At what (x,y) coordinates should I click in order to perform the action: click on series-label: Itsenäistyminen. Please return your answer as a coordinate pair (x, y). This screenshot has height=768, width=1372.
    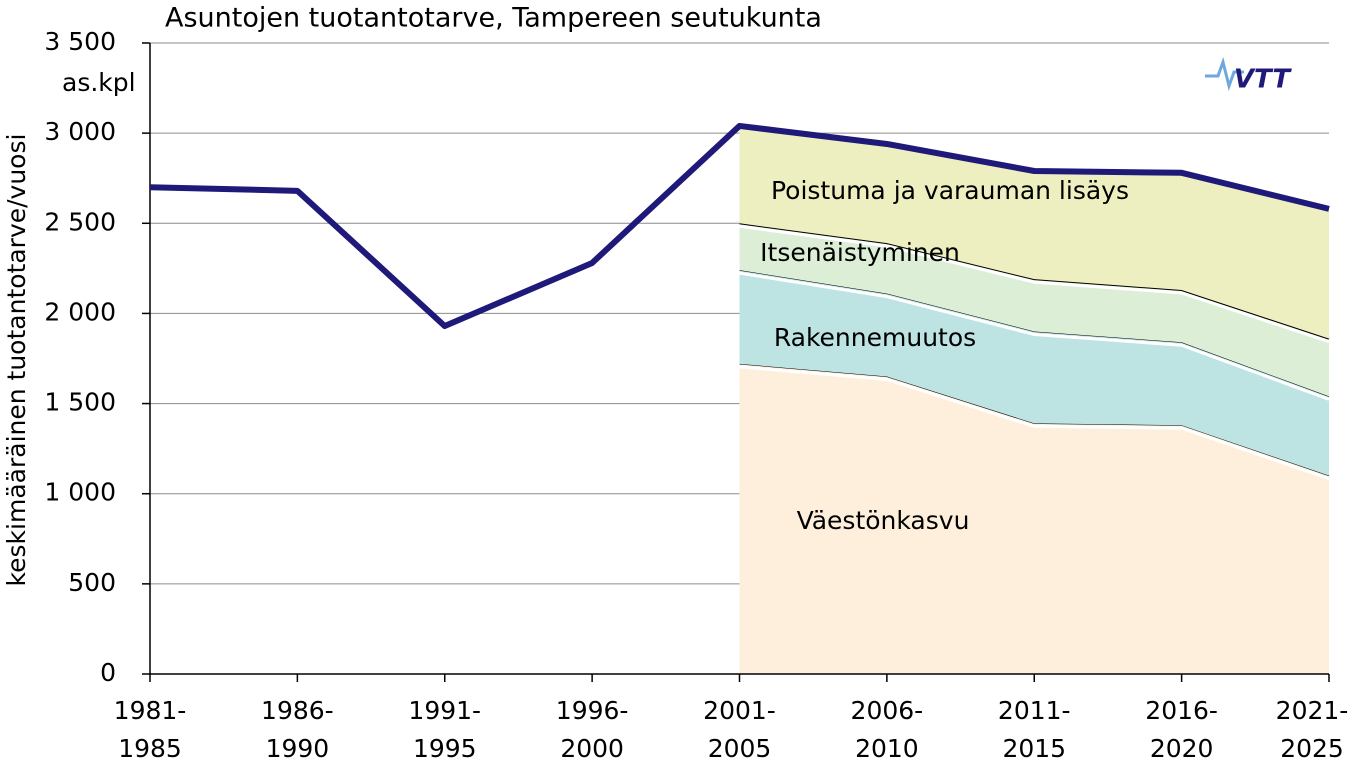
    Looking at the image, I should click on (860, 252).